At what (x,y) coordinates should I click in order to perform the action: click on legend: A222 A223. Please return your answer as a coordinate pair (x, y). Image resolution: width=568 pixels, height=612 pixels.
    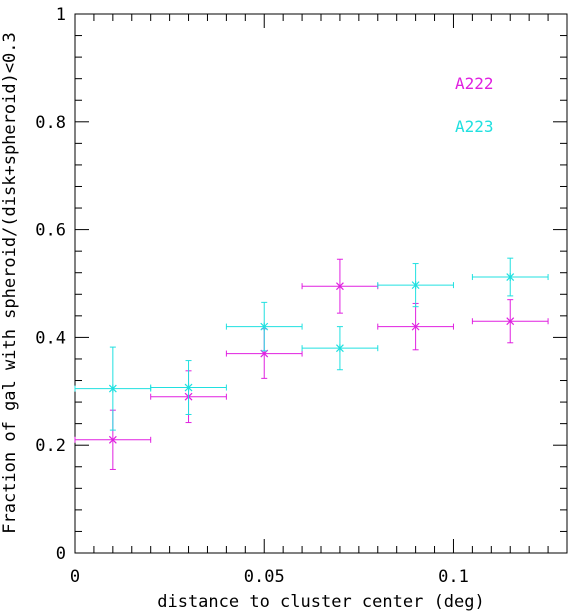
    Looking at the image, I should click on (474, 105).